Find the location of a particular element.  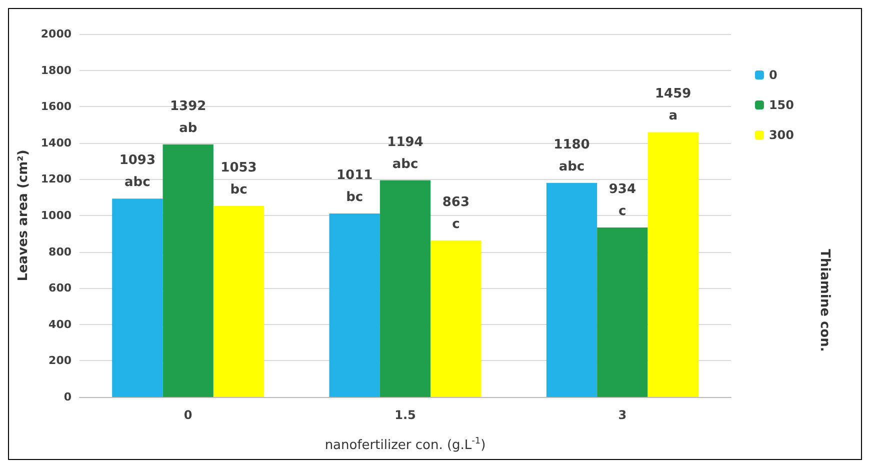

y-tick-label: 2000 is located at coordinates (56, 34).